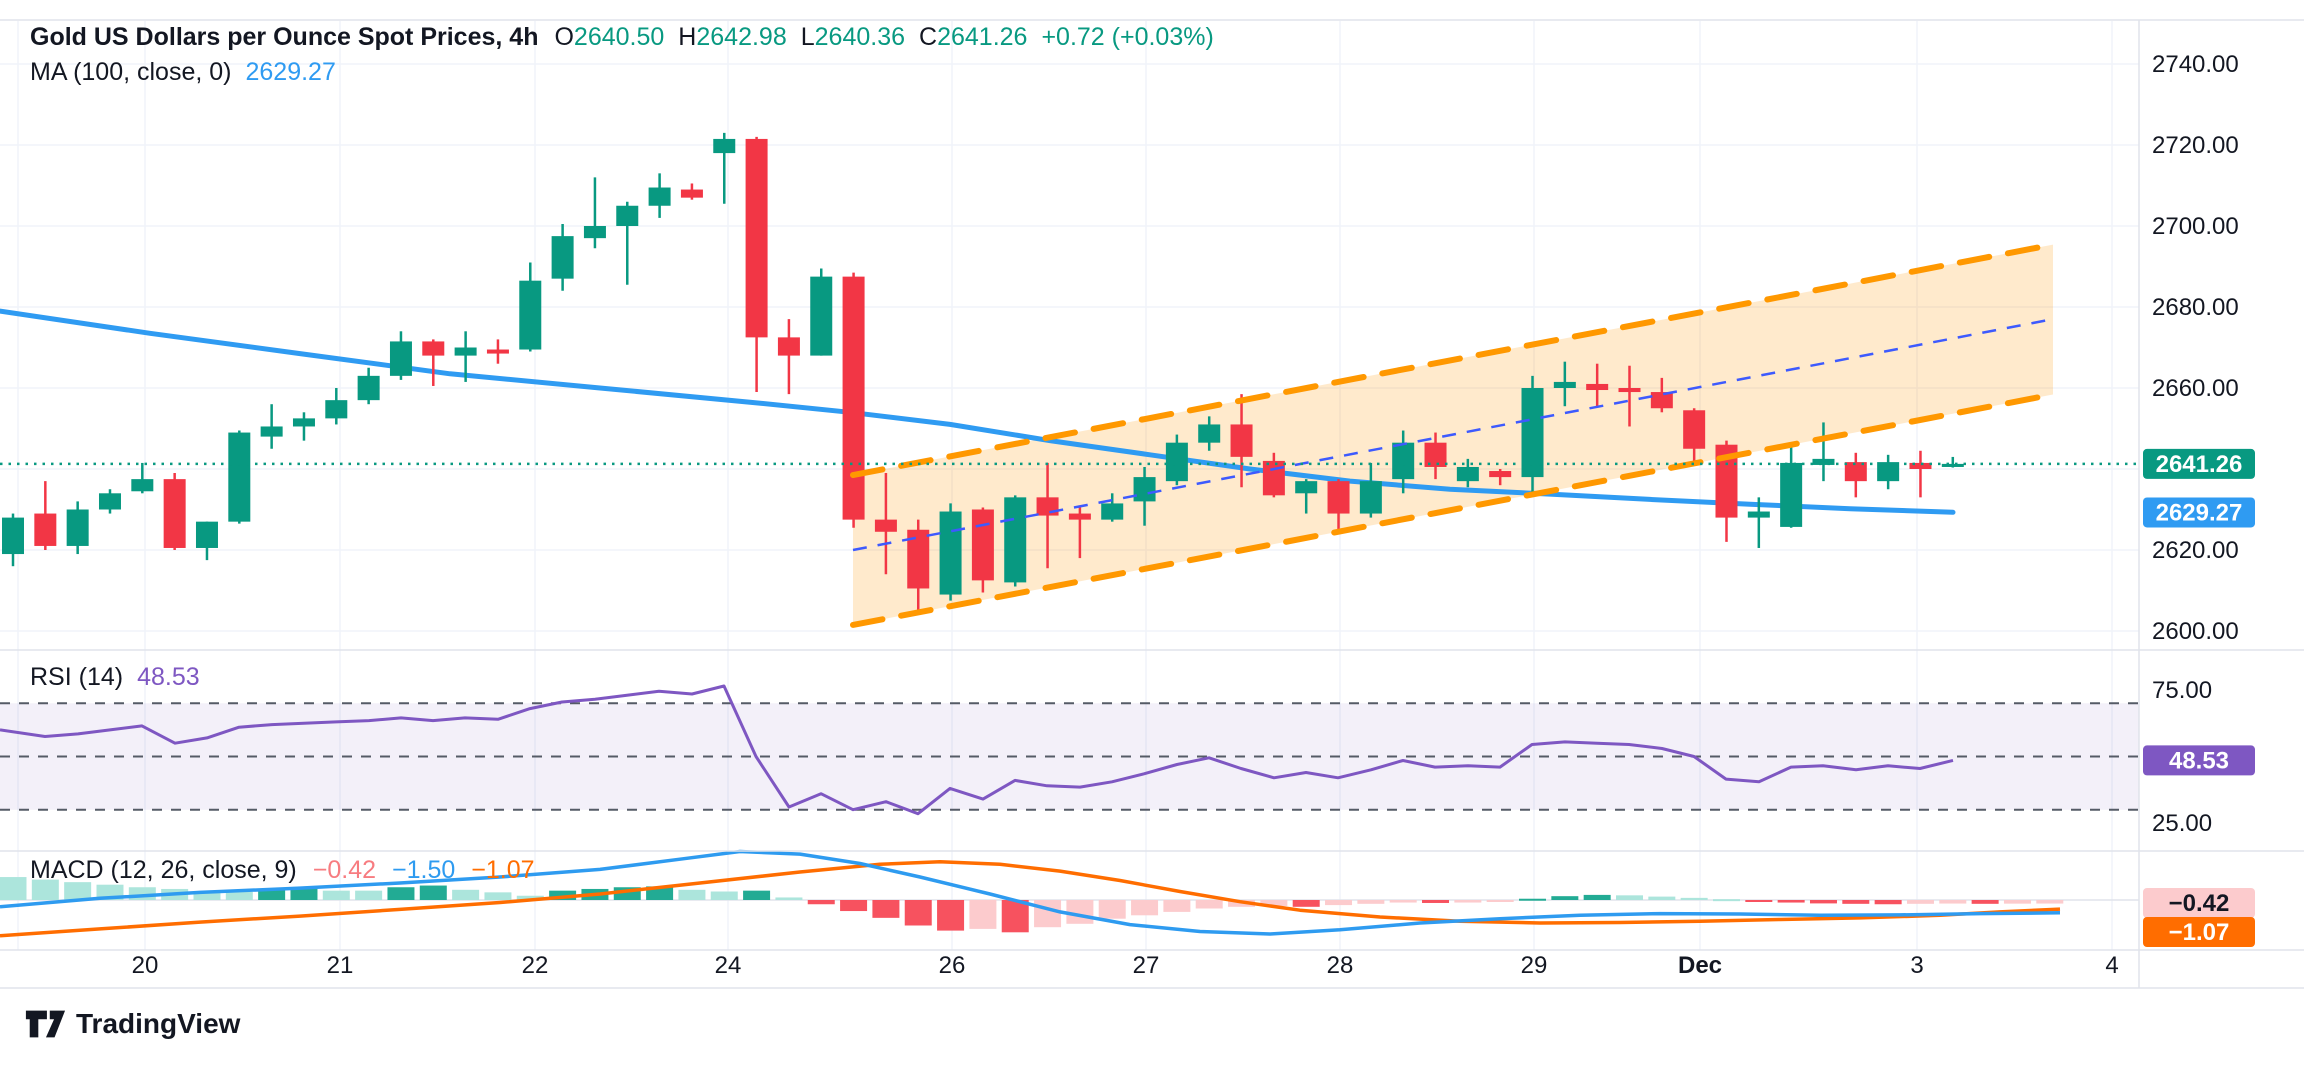 This screenshot has width=2304, height=1066. I want to click on low-label: L, so click(807, 37).